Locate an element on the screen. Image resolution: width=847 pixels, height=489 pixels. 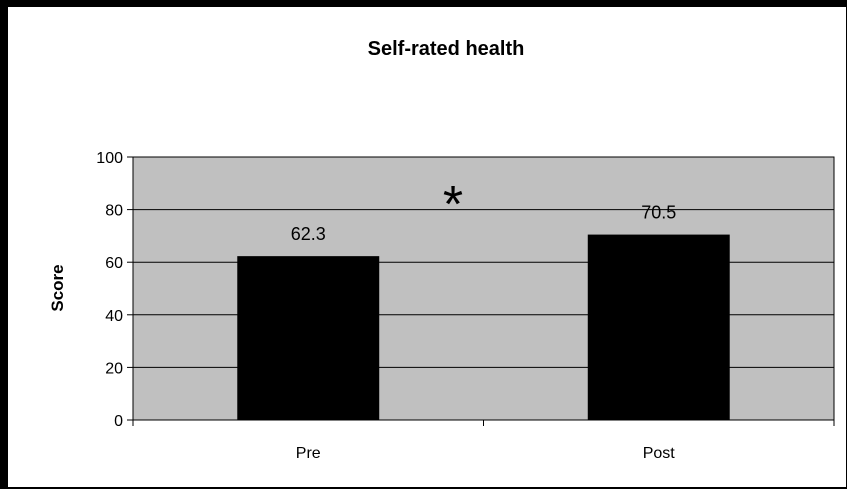
data-label: 62.3 is located at coordinates (308, 234).